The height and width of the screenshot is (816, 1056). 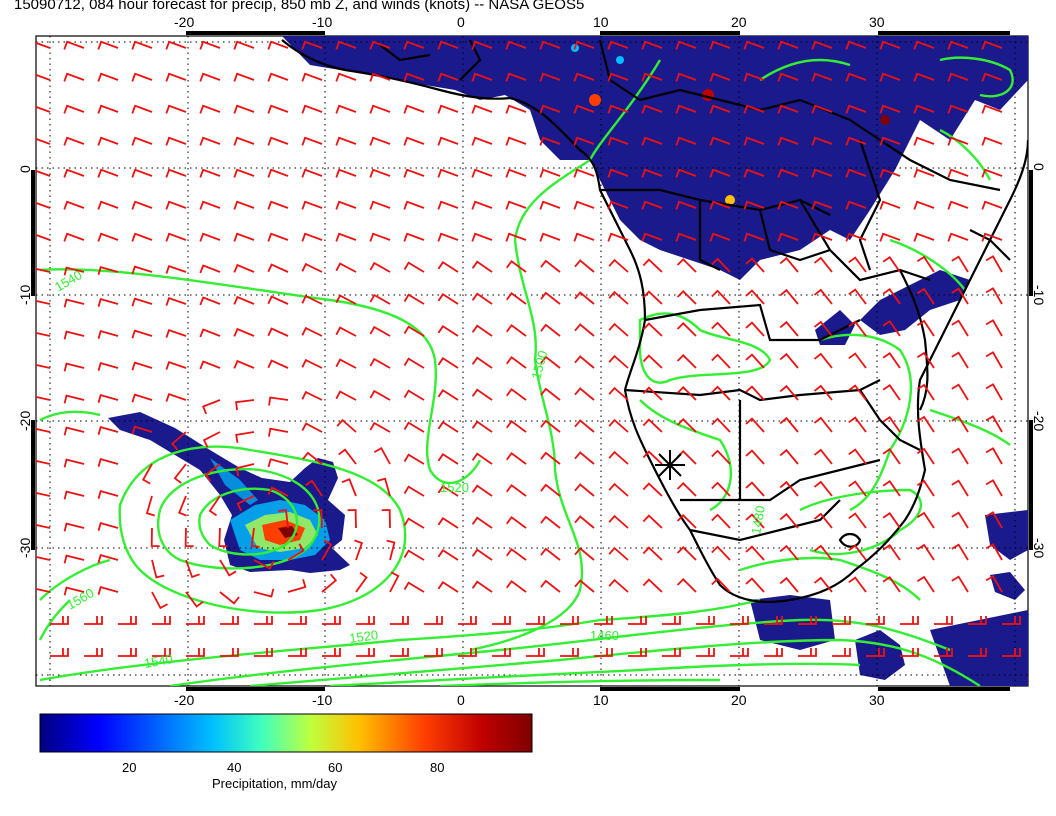 I want to click on colorbar-tick-label: 80, so click(x=437, y=767).